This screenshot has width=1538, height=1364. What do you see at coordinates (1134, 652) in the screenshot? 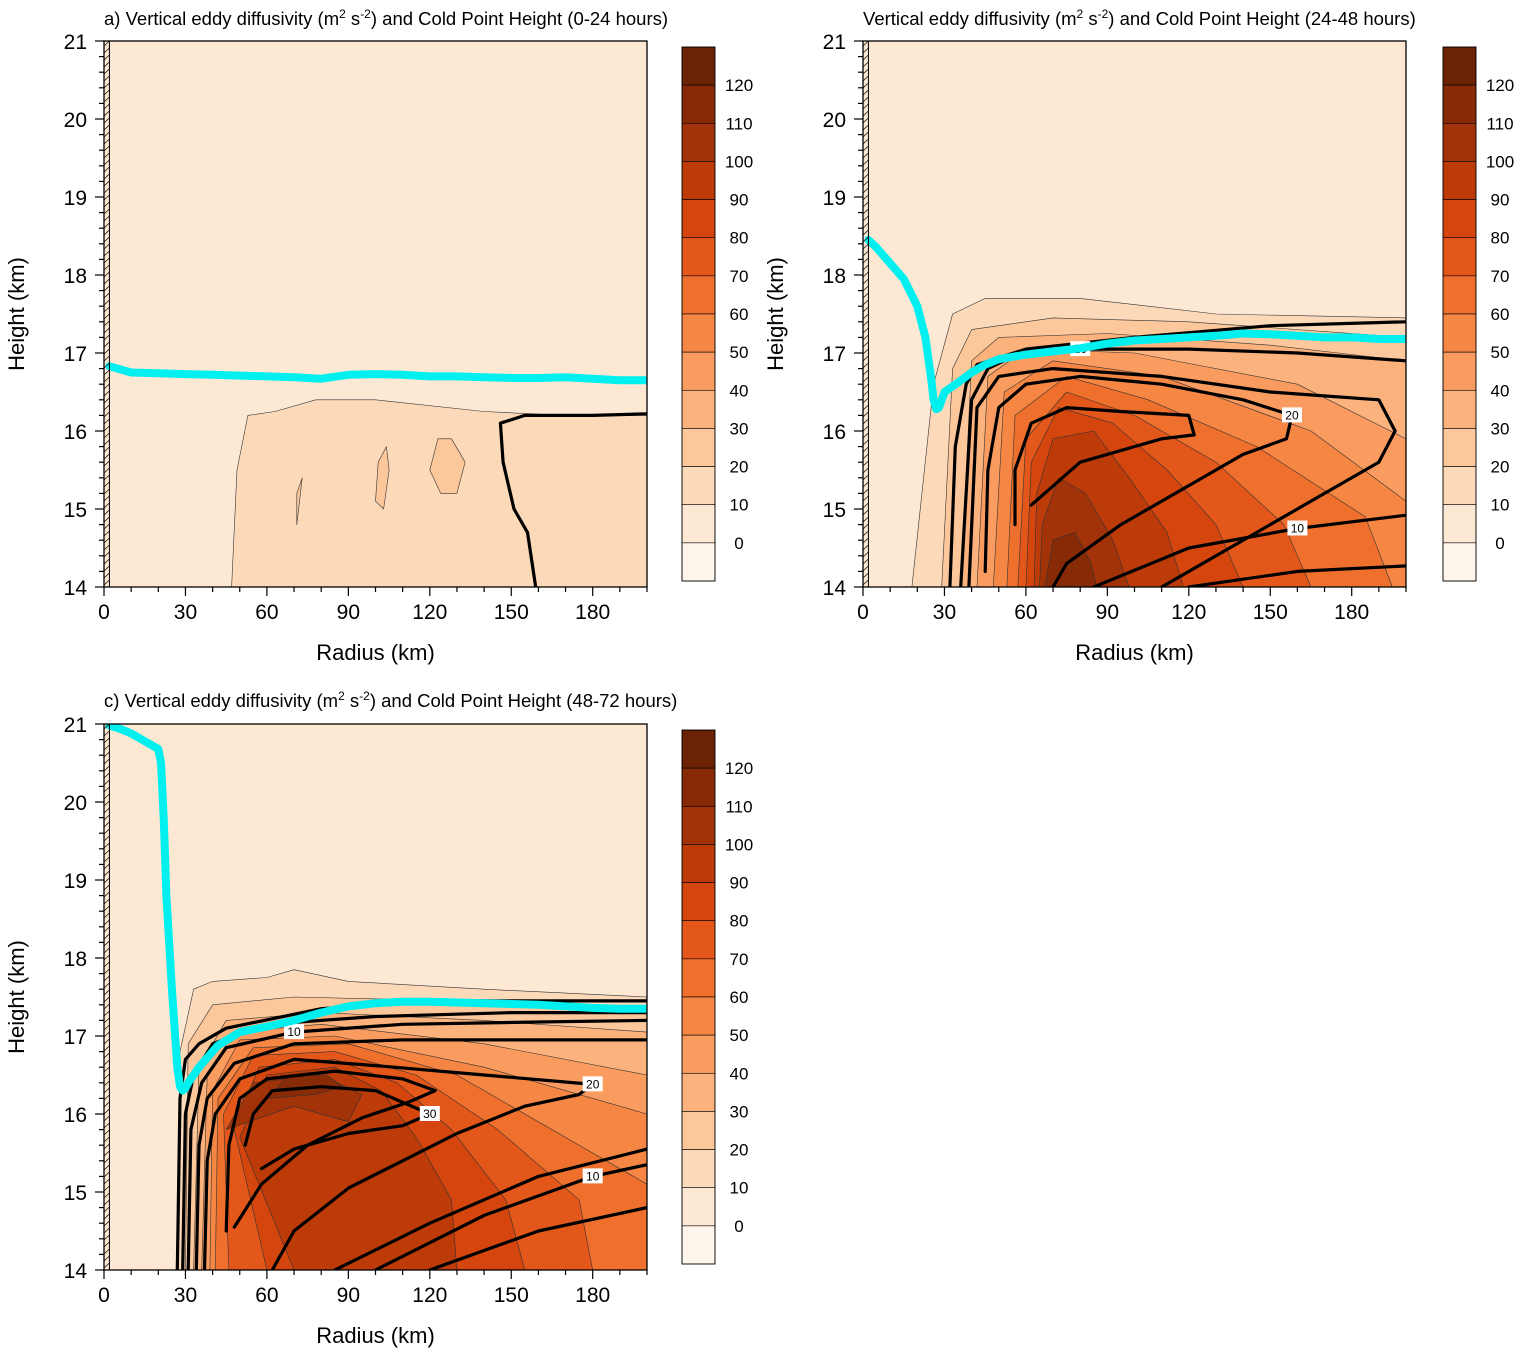
I see `x-axis-label: Radius (km)` at bounding box center [1134, 652].